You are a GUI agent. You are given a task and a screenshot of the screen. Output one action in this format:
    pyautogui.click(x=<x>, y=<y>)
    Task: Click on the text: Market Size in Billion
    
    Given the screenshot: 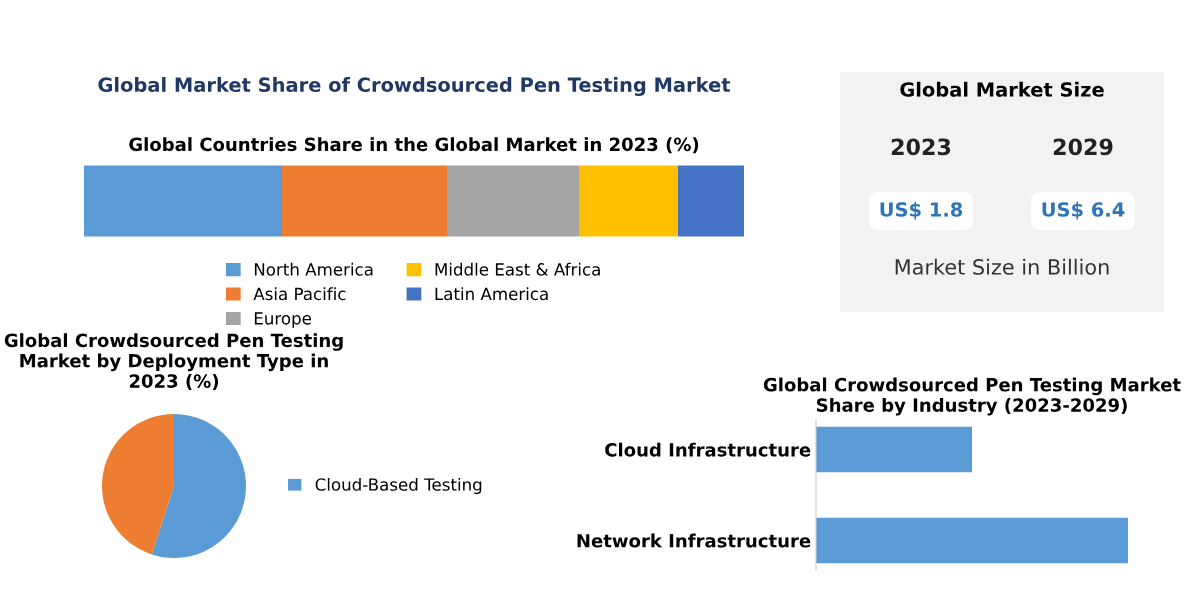 What is the action you would take?
    pyautogui.click(x=1002, y=266)
    